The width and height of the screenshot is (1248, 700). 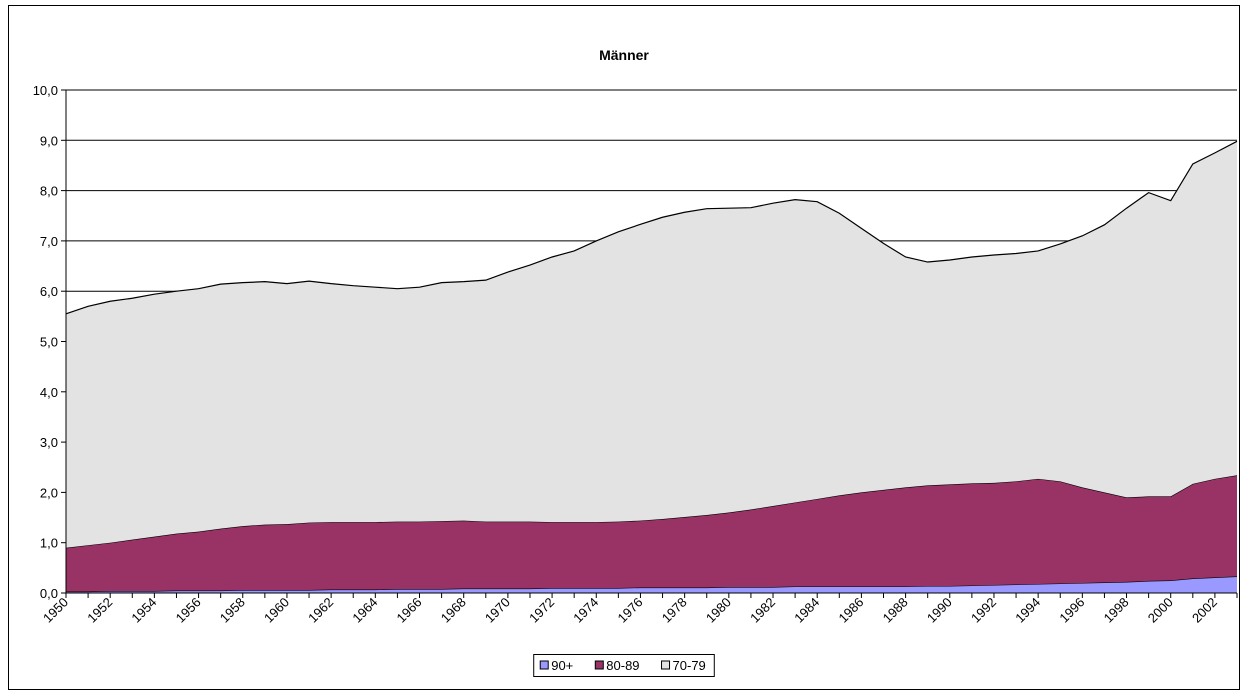 I want to click on legend-label: 90+, so click(x=562, y=665).